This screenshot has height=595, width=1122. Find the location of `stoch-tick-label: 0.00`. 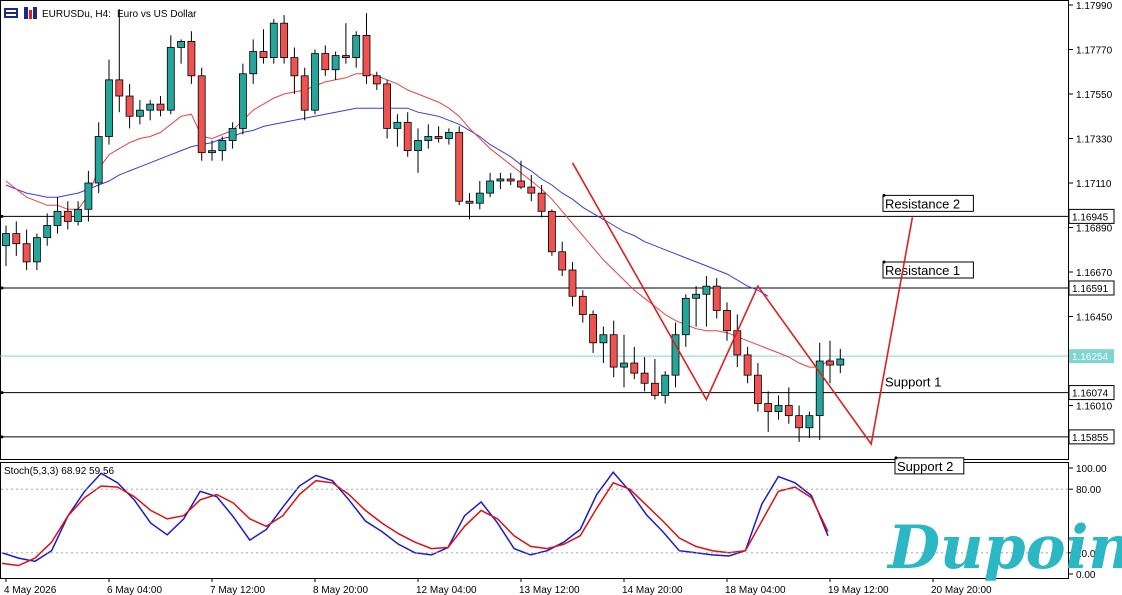

stoch-tick-label: 0.00 is located at coordinates (1086, 575).